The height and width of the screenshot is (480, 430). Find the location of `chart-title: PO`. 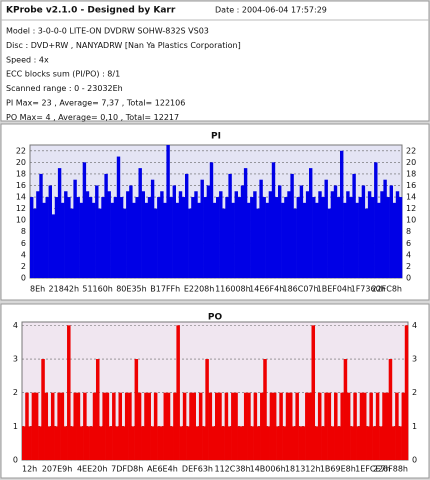

chart-title: PO is located at coordinates (215, 318).